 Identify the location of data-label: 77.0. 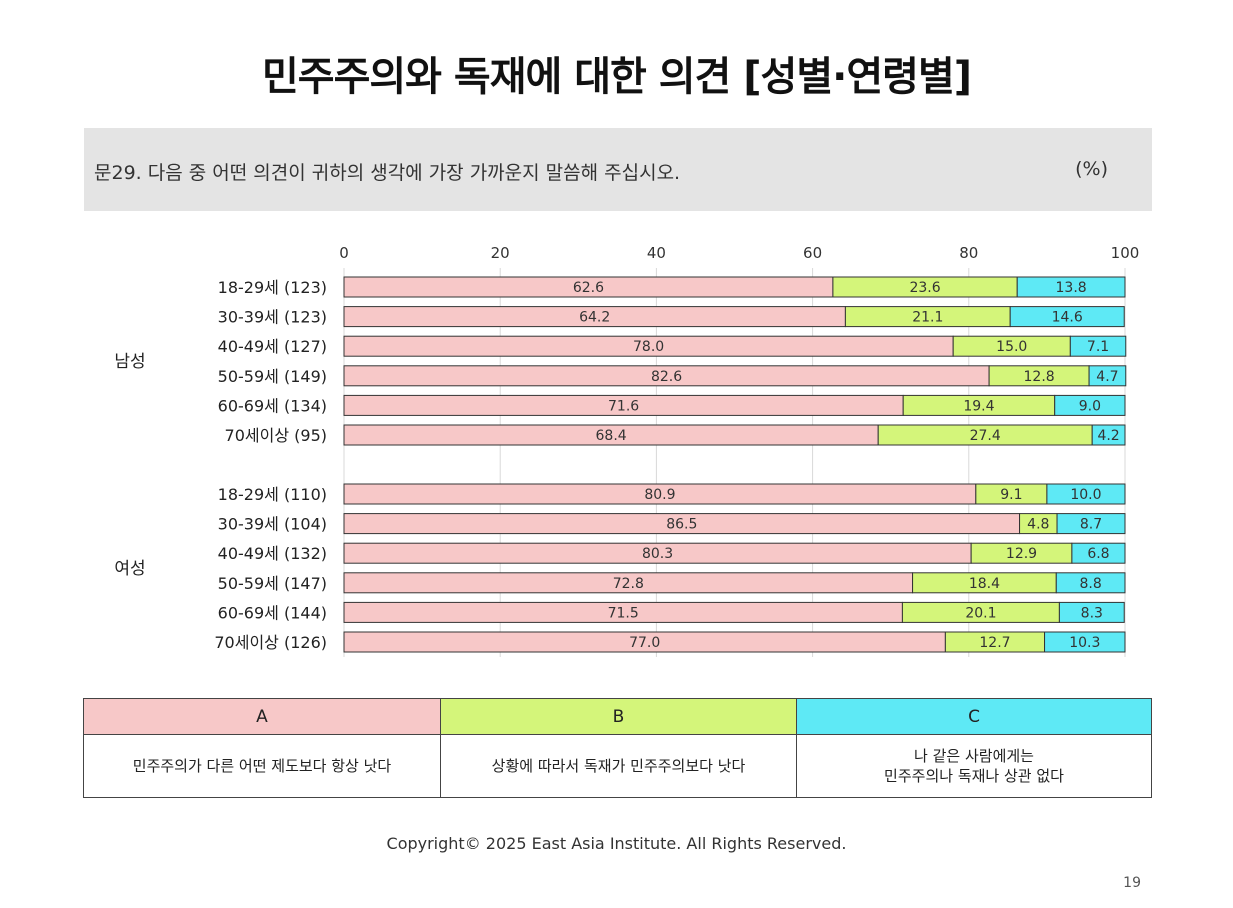
(644, 643).